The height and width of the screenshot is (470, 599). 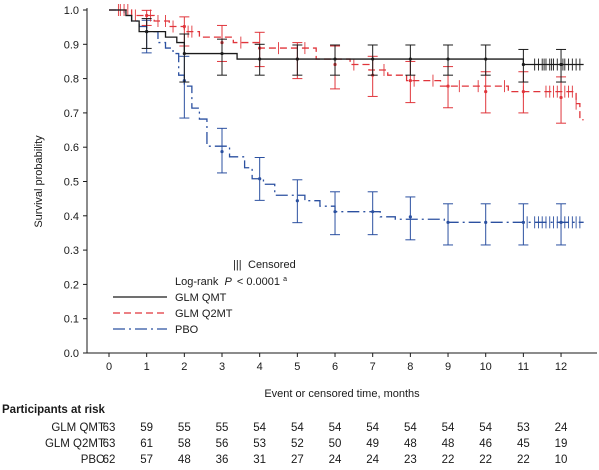 What do you see at coordinates (184, 444) in the screenshot?
I see `risk-cell: 58` at bounding box center [184, 444].